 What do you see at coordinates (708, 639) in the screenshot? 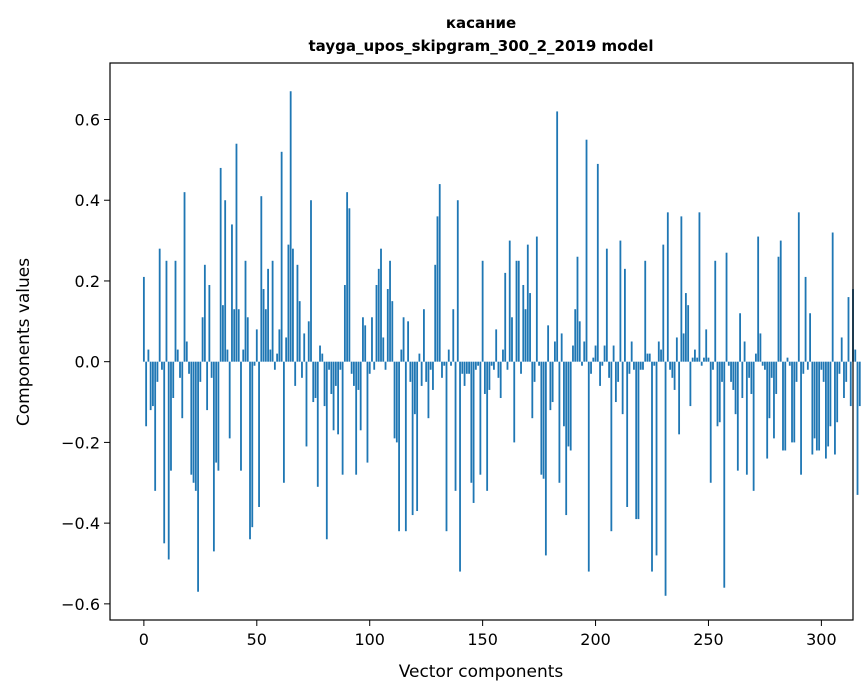
I see `x-tick-label: 250` at bounding box center [708, 639].